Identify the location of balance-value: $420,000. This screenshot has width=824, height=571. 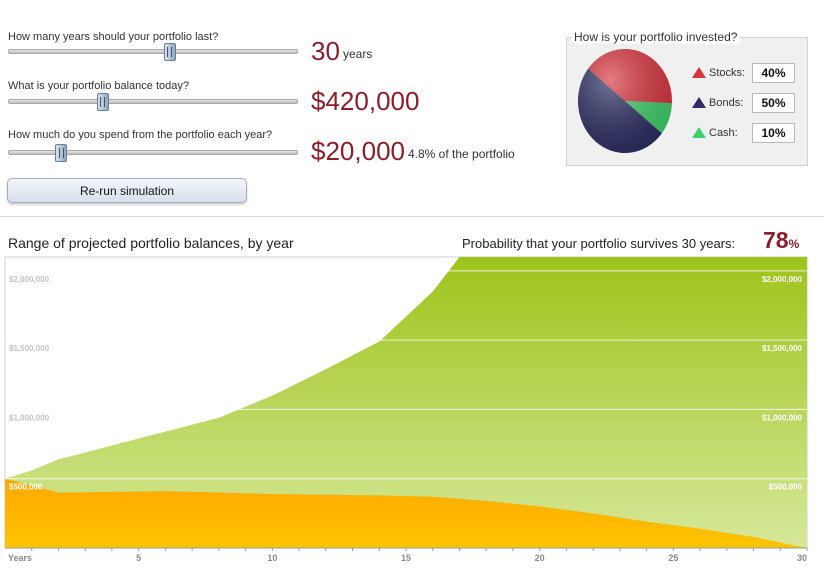
(365, 101).